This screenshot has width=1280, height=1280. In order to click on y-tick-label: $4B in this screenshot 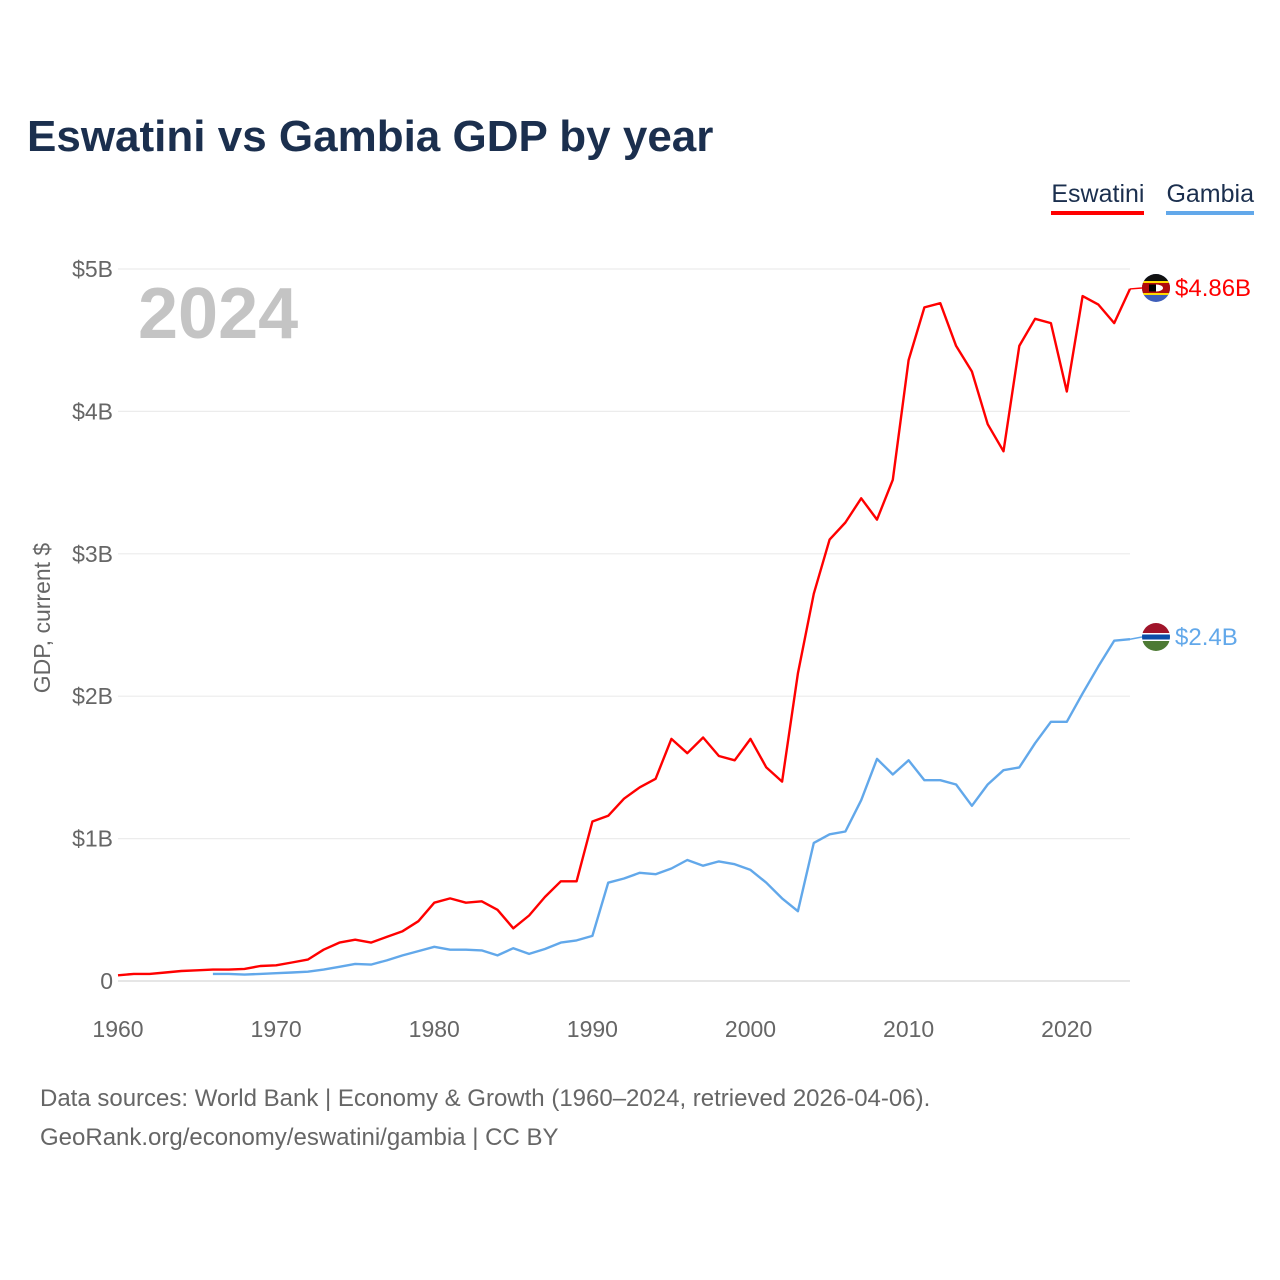, I will do `click(92, 411)`.